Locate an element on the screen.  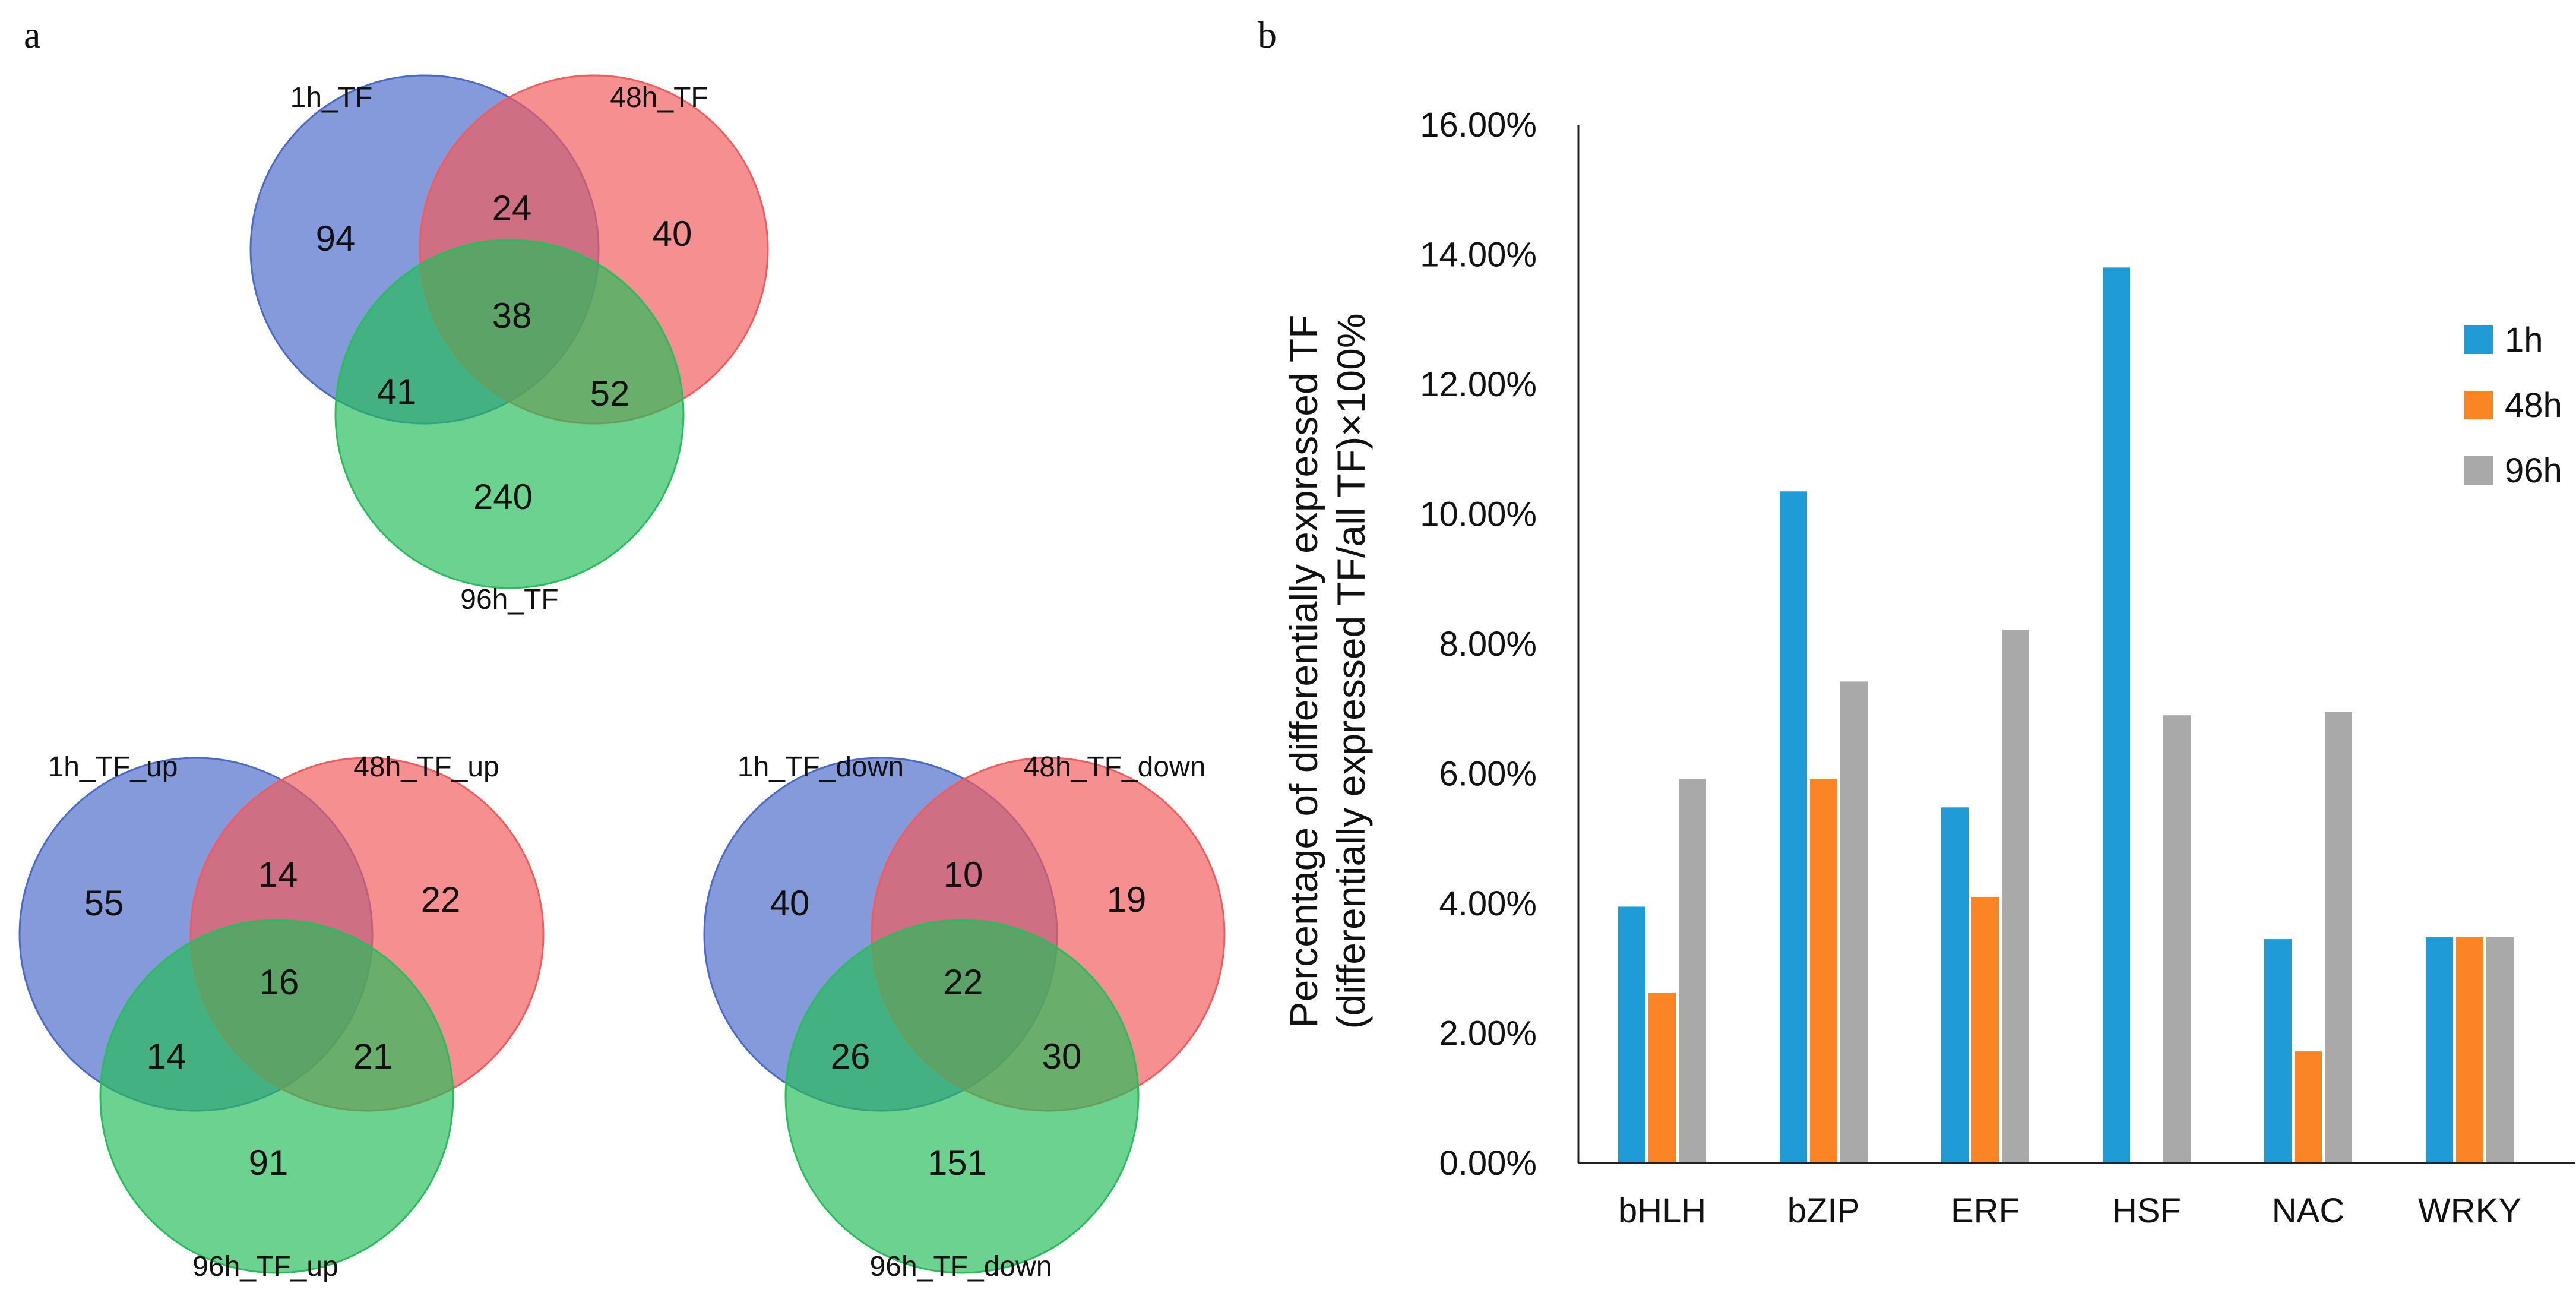
venn-up-region-1h-48h: 14 is located at coordinates (278, 875).